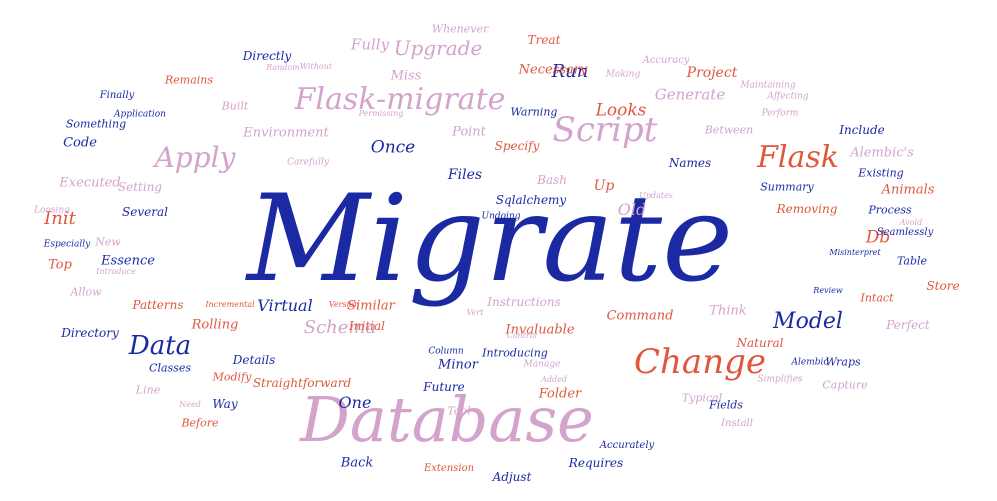  I want to click on word-instructions: Instructions, so click(524, 302).